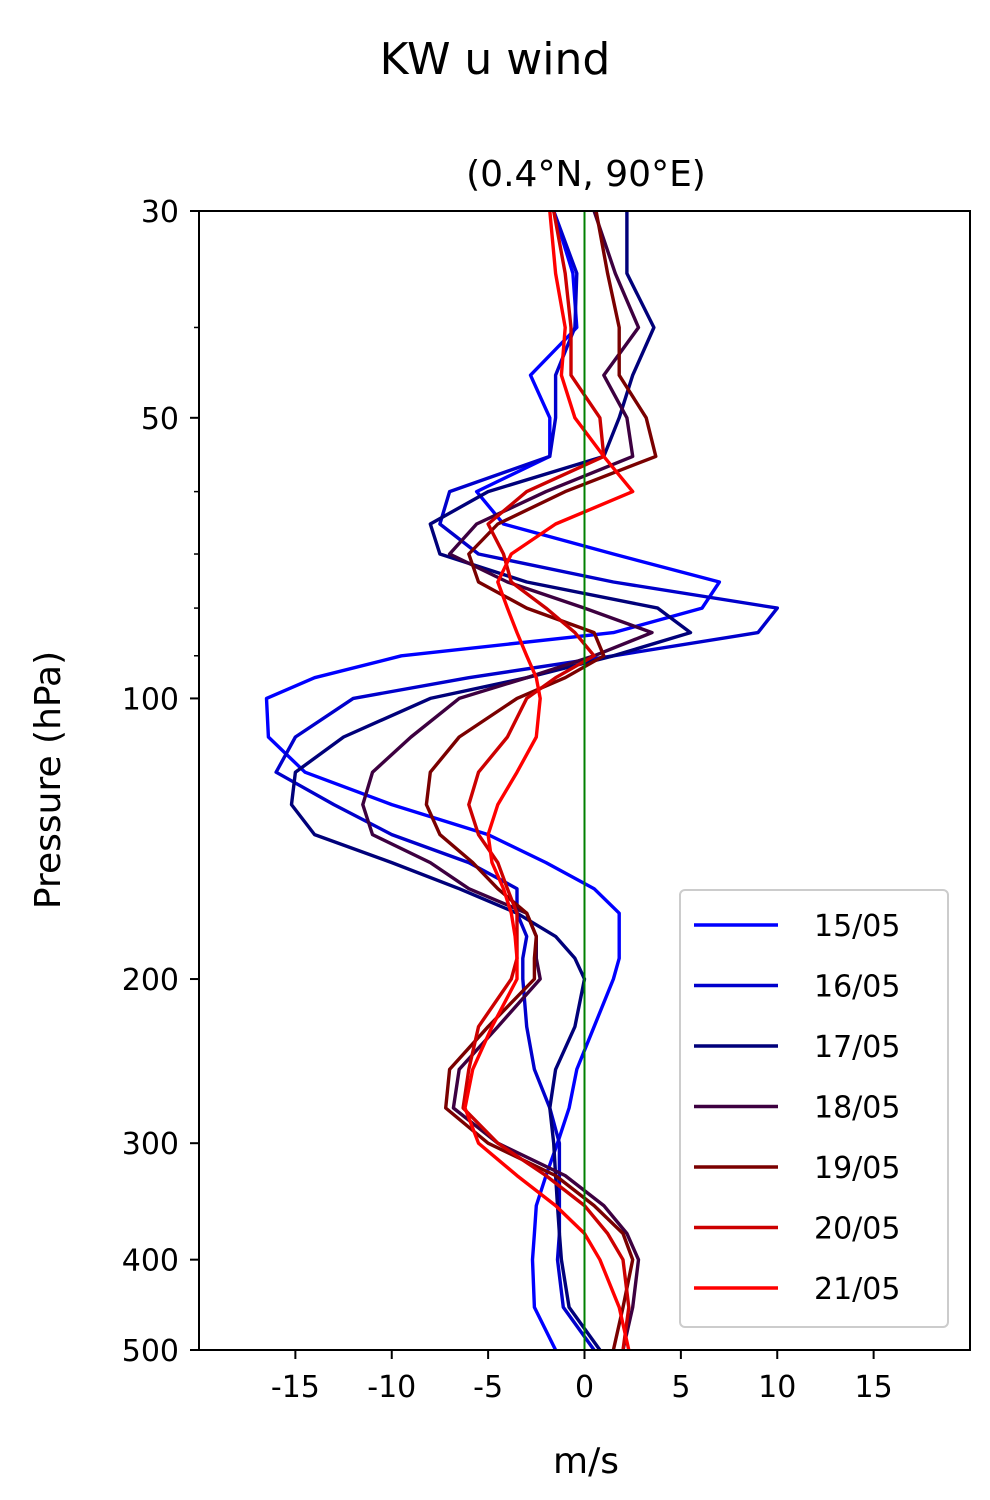  What do you see at coordinates (391, 1387) in the screenshot?
I see `x-tick-label: -10` at bounding box center [391, 1387].